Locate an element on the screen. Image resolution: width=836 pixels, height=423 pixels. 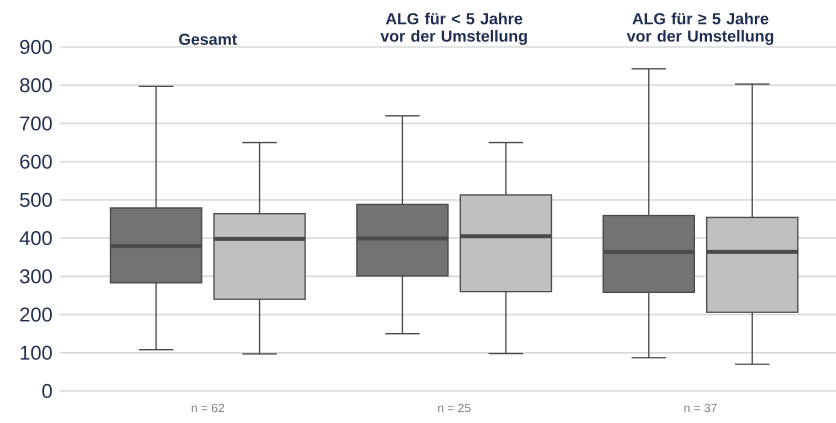
y-tick-label: 400 is located at coordinates (36, 238).